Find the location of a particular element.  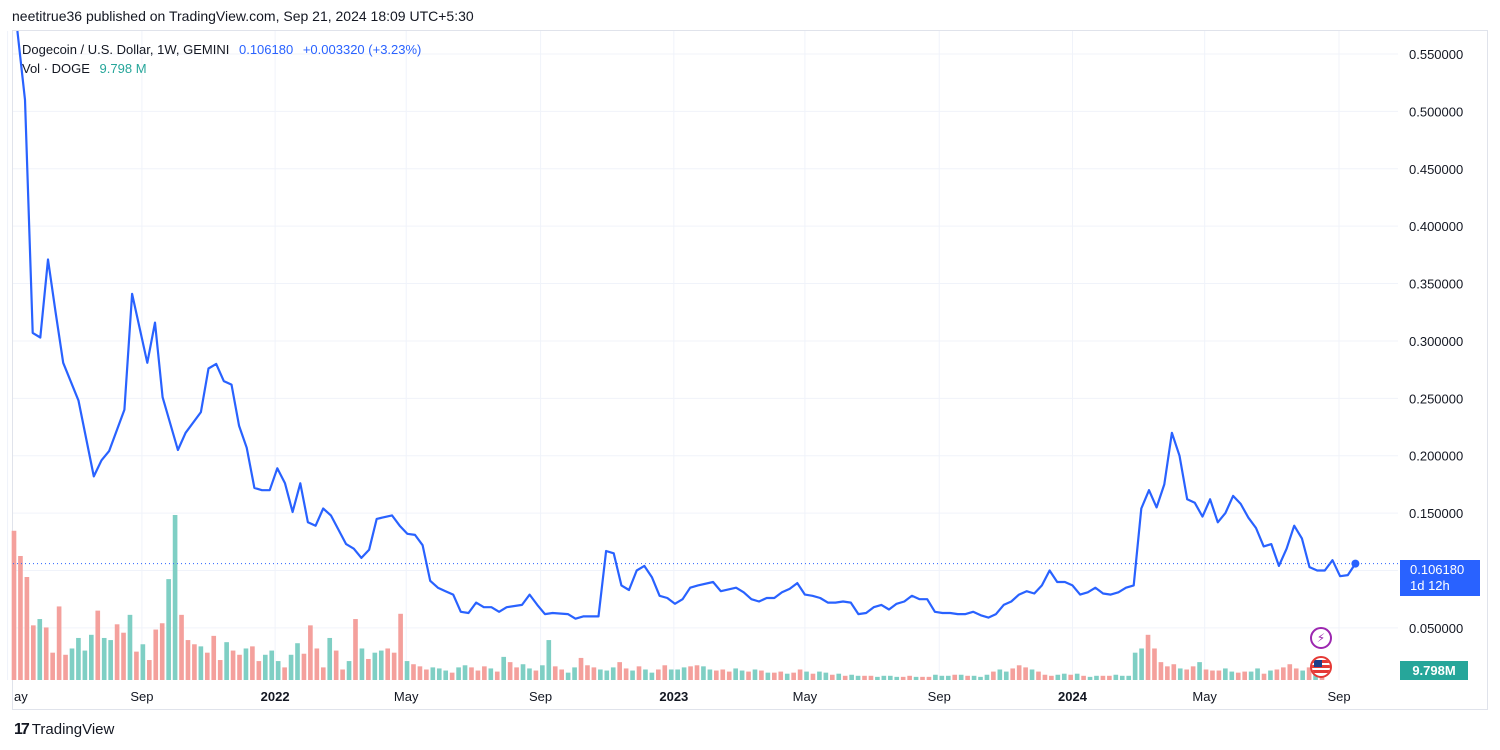

us-flag-event-icon is located at coordinates (1321, 667).